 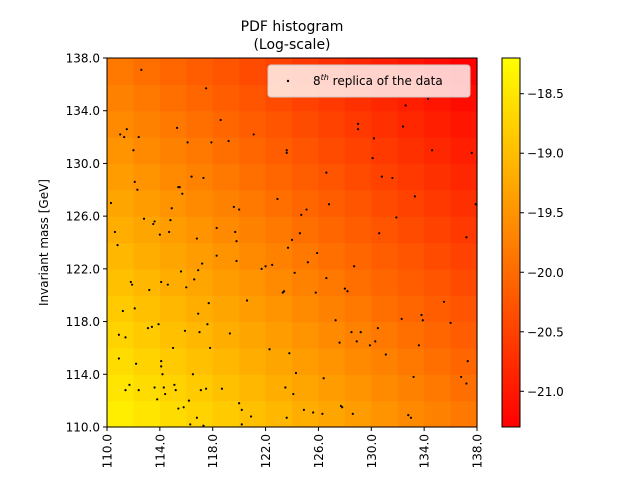 What do you see at coordinates (108, 451) in the screenshot?
I see `x-tick-label: 110.0` at bounding box center [108, 451].